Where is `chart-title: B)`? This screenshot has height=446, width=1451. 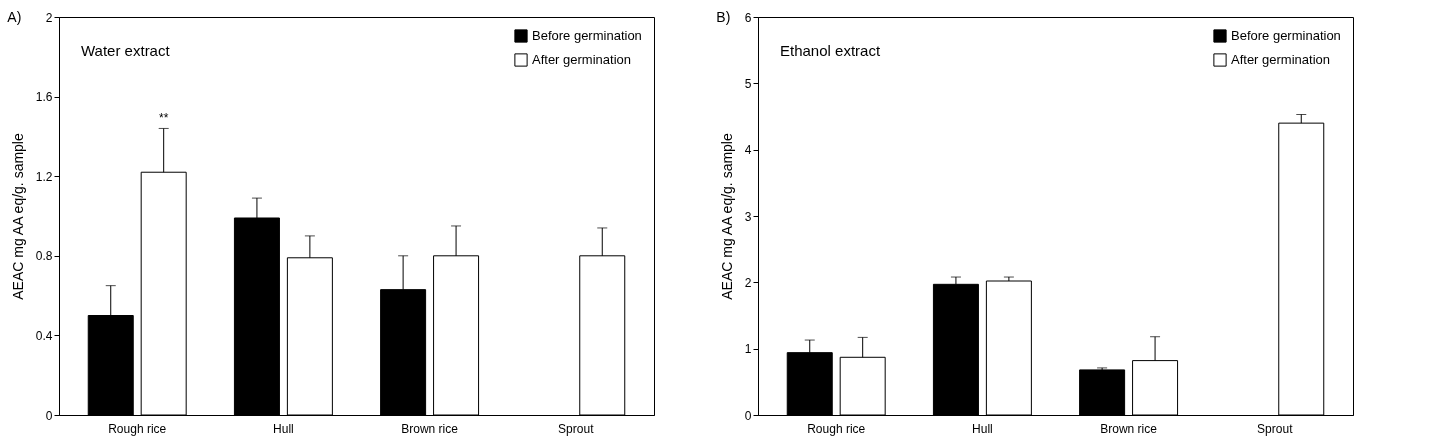
chart-title: B) is located at coordinates (723, 17).